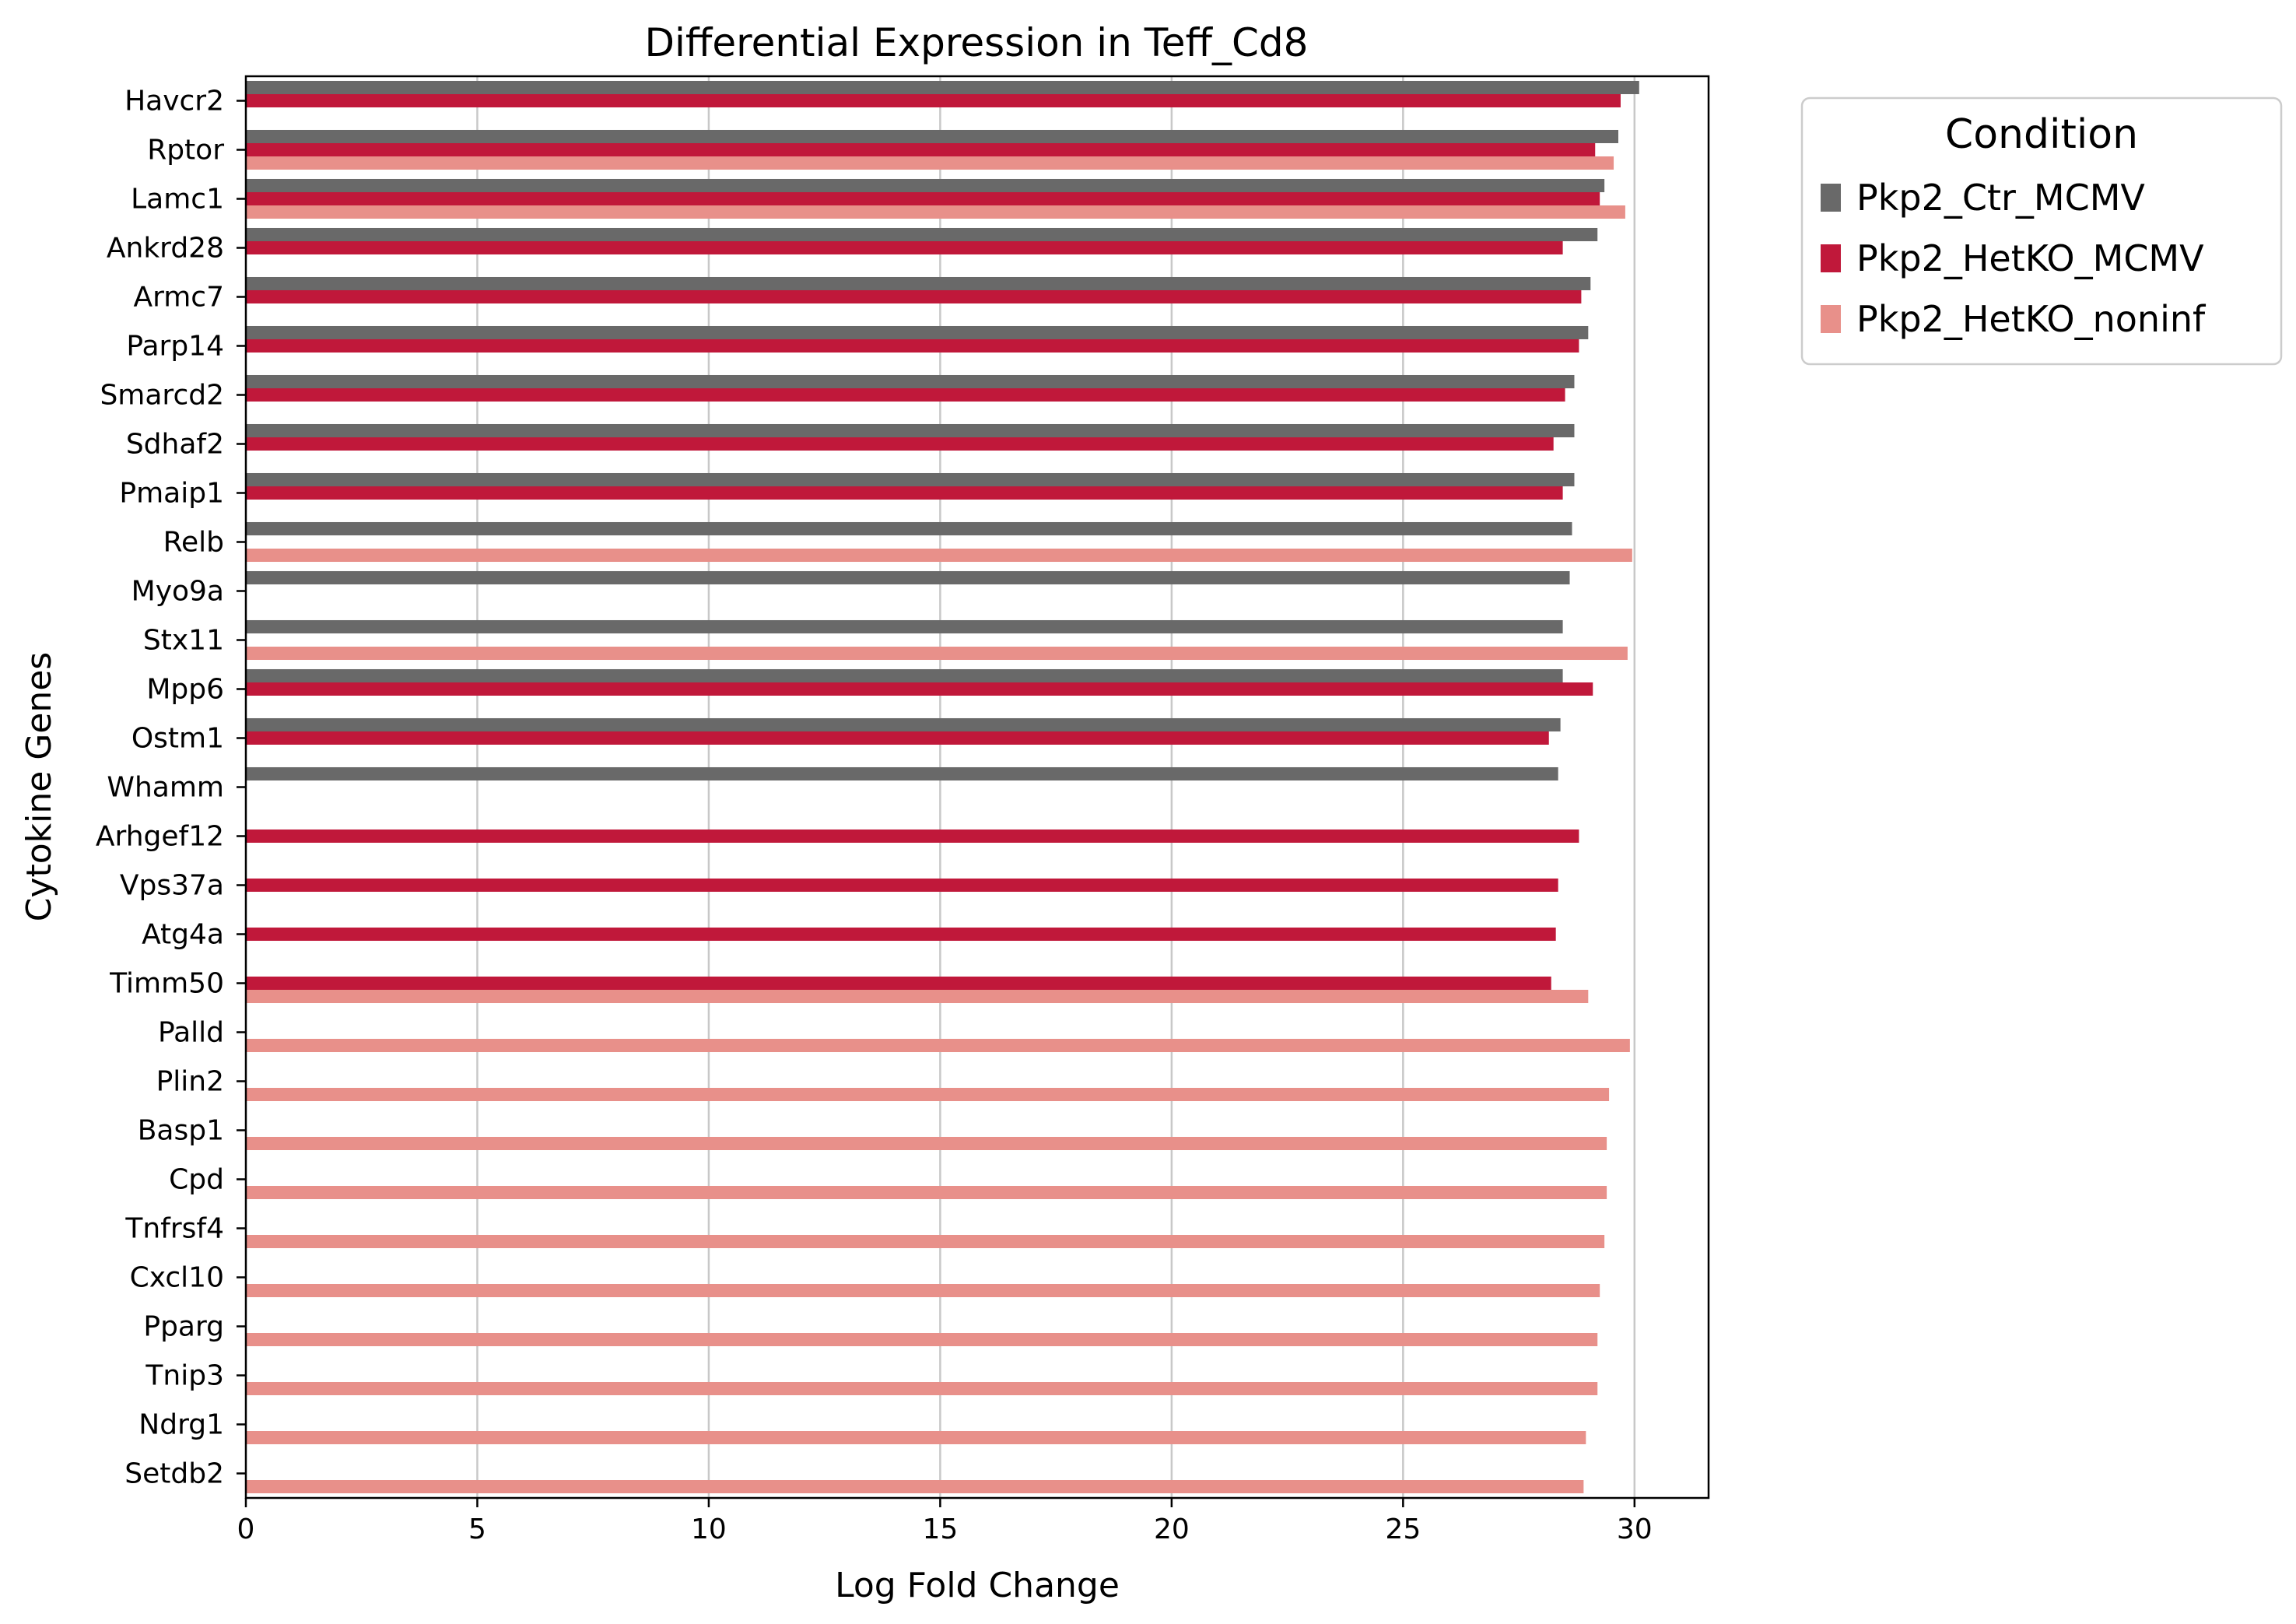 Image resolution: width=2296 pixels, height=1624 pixels. Describe the element at coordinates (165, 249) in the screenshot. I see `y-tick-label: Ankrd28` at that location.